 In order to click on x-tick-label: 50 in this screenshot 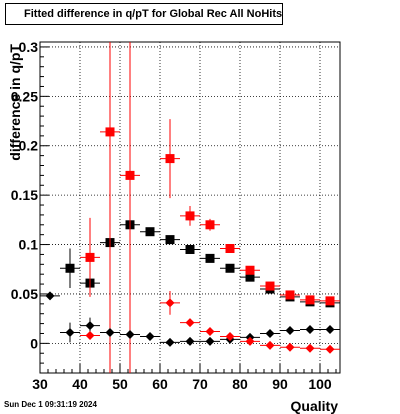, I will do `click(120, 384)`.